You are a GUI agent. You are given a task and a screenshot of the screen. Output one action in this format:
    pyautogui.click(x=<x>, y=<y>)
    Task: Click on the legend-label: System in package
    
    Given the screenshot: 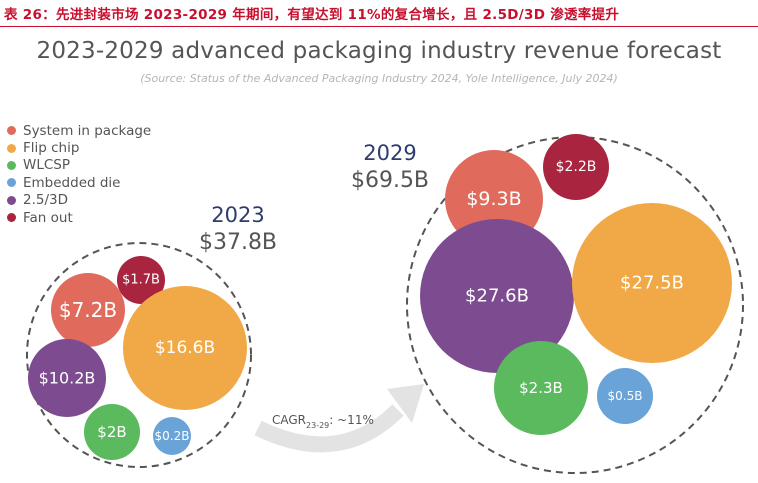 What is the action you would take?
    pyautogui.click(x=87, y=130)
    